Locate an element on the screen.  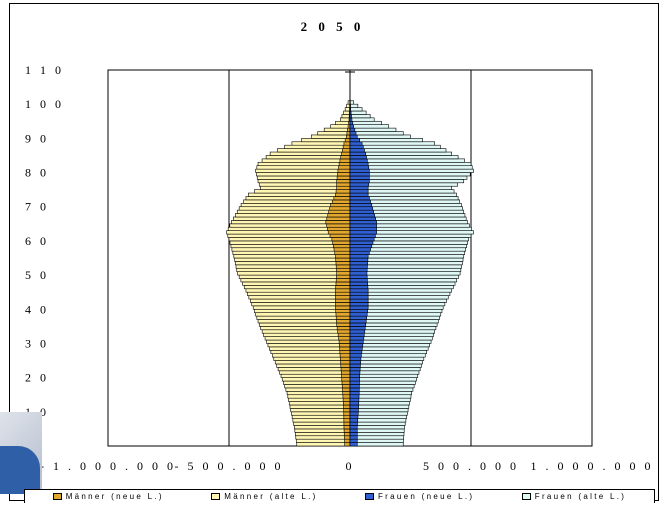
legend-label-frauen-alt: Frauen (alte L.) is located at coordinates (580, 496).